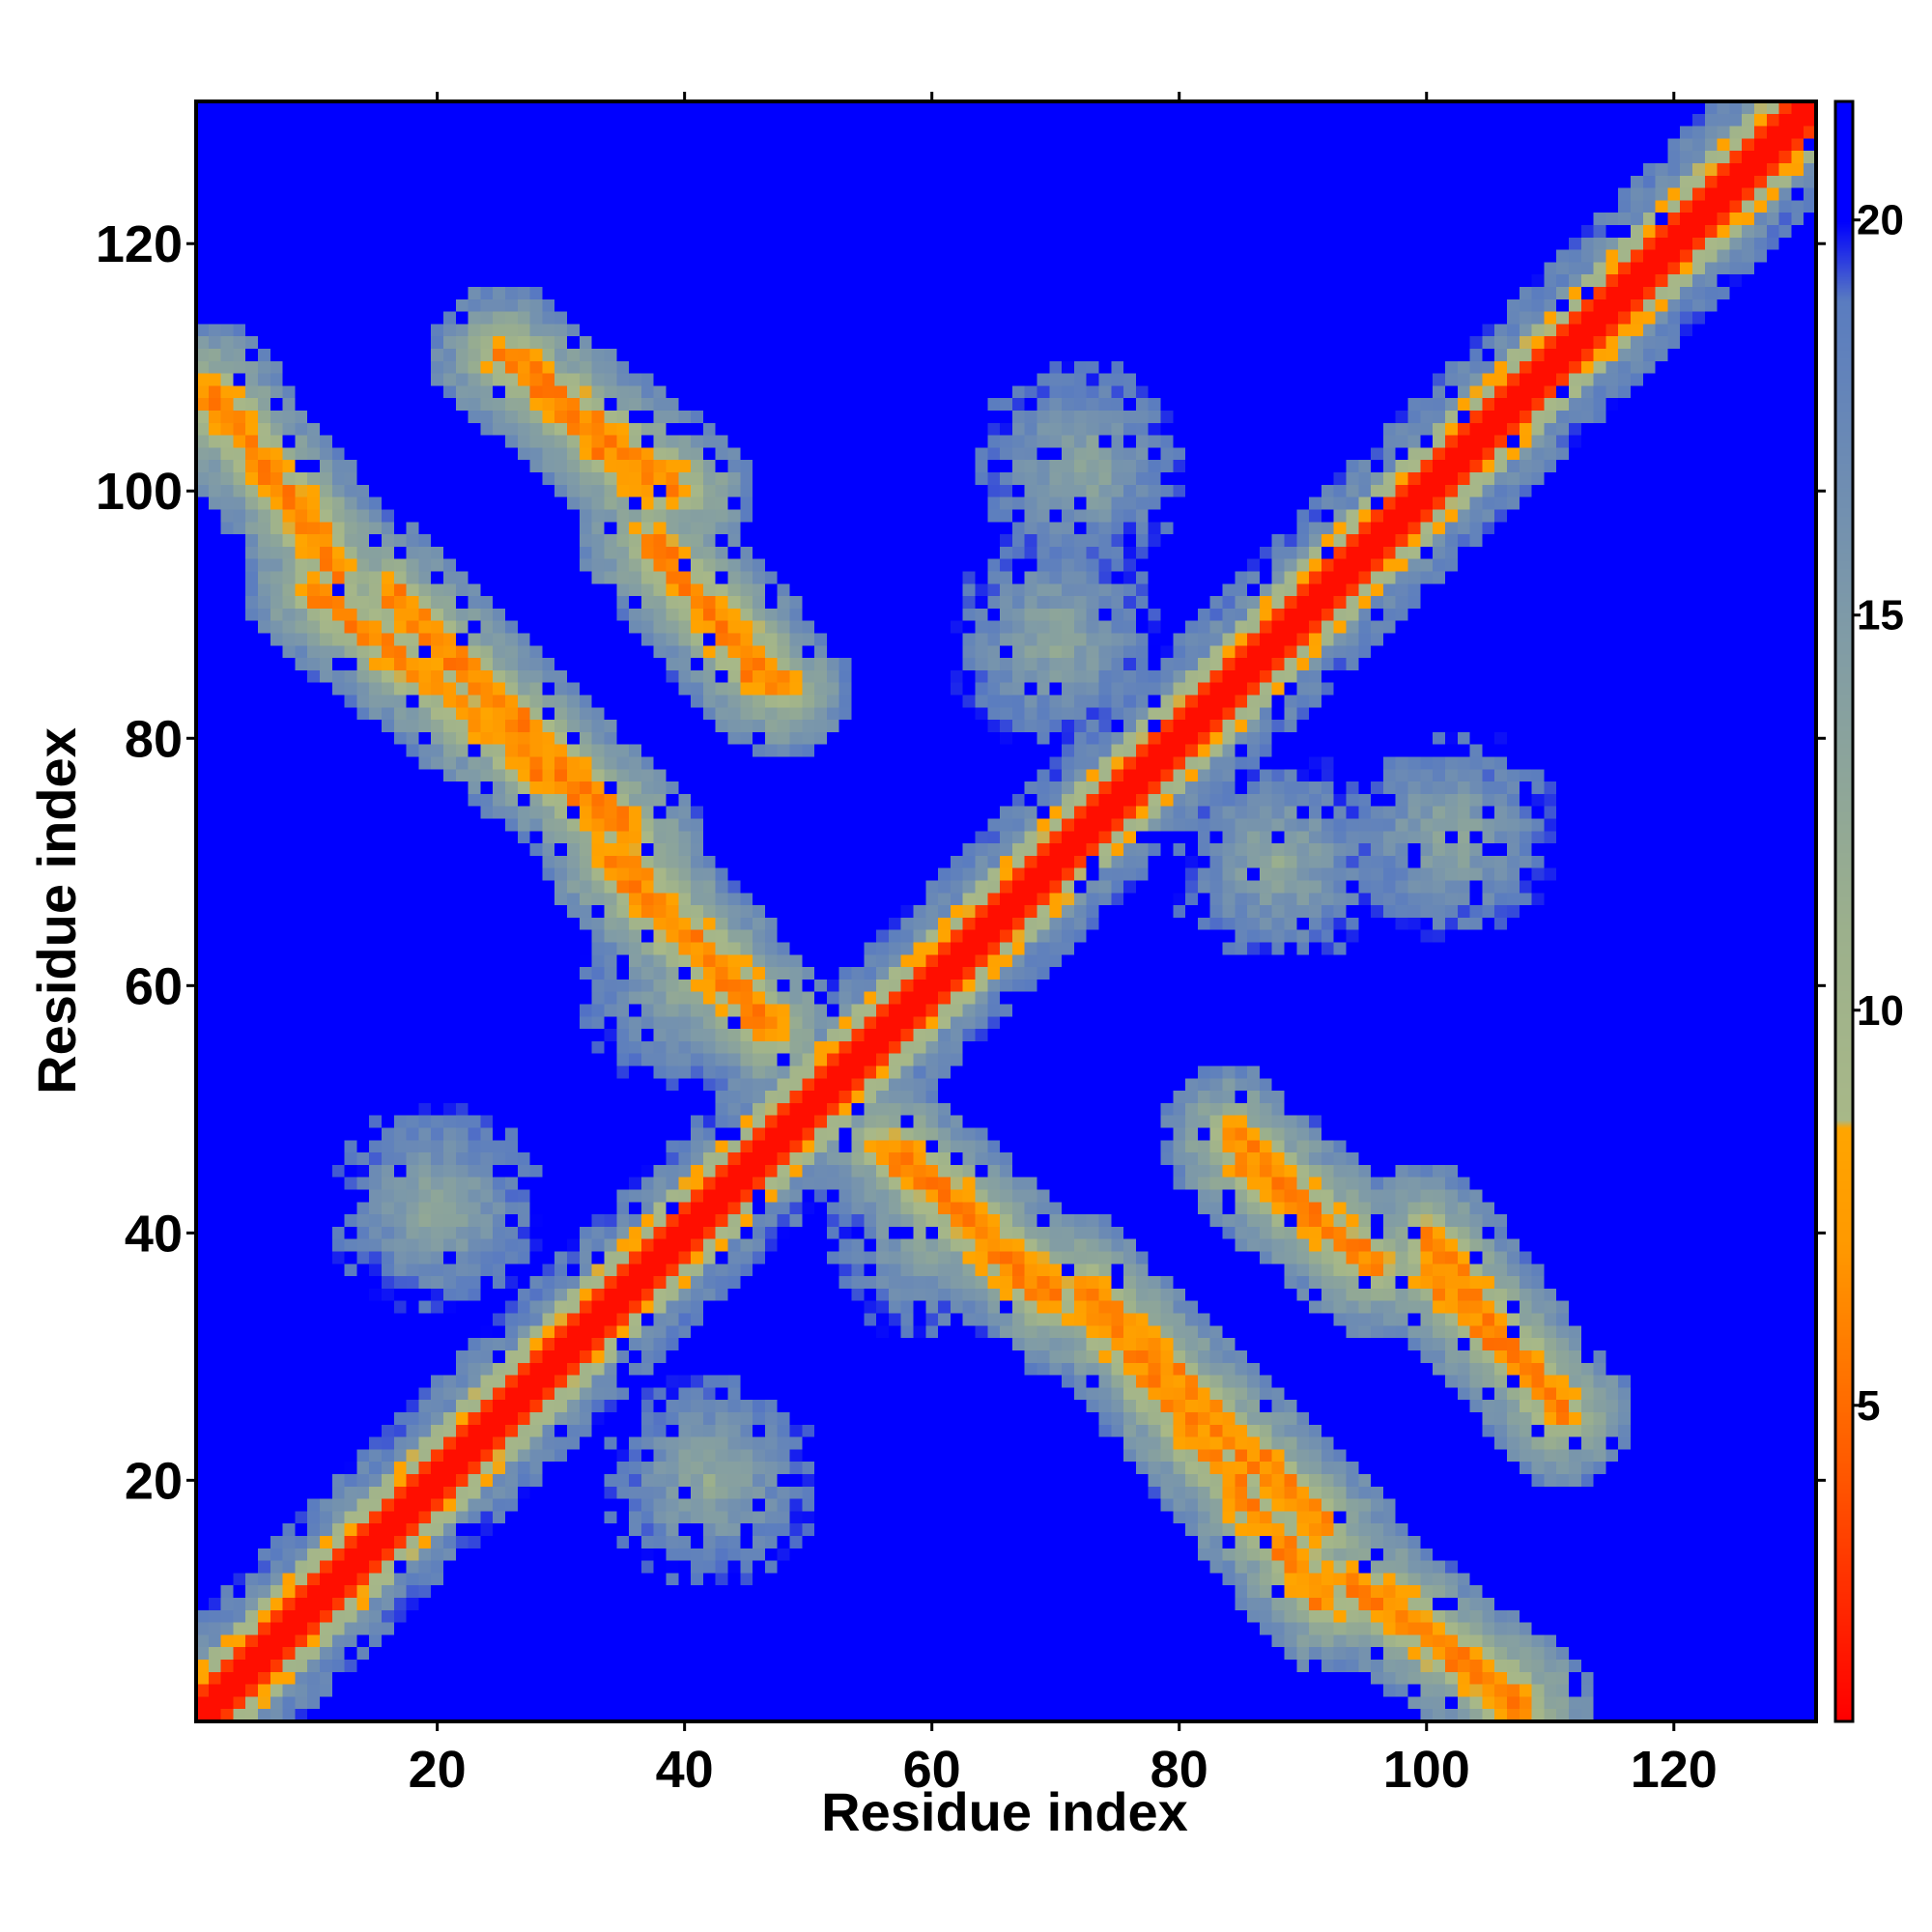 The height and width of the screenshot is (1932, 1932). I want to click on y-tick-label: 20, so click(154, 1481).